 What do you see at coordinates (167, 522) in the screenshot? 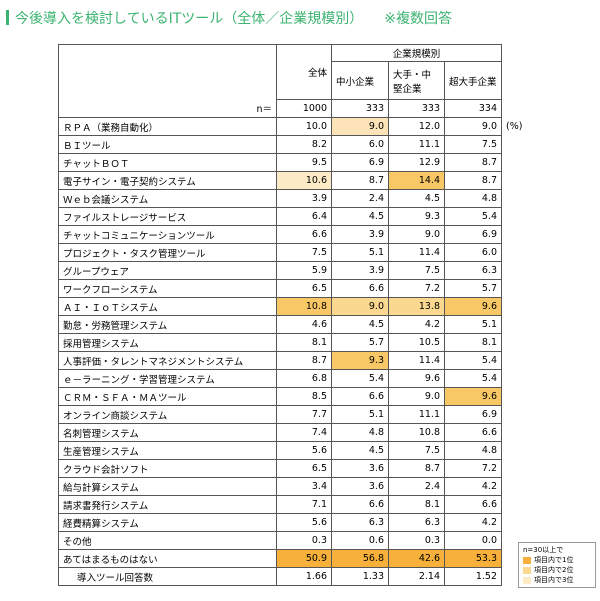
I see `row-label: 経費精算システム` at bounding box center [167, 522].